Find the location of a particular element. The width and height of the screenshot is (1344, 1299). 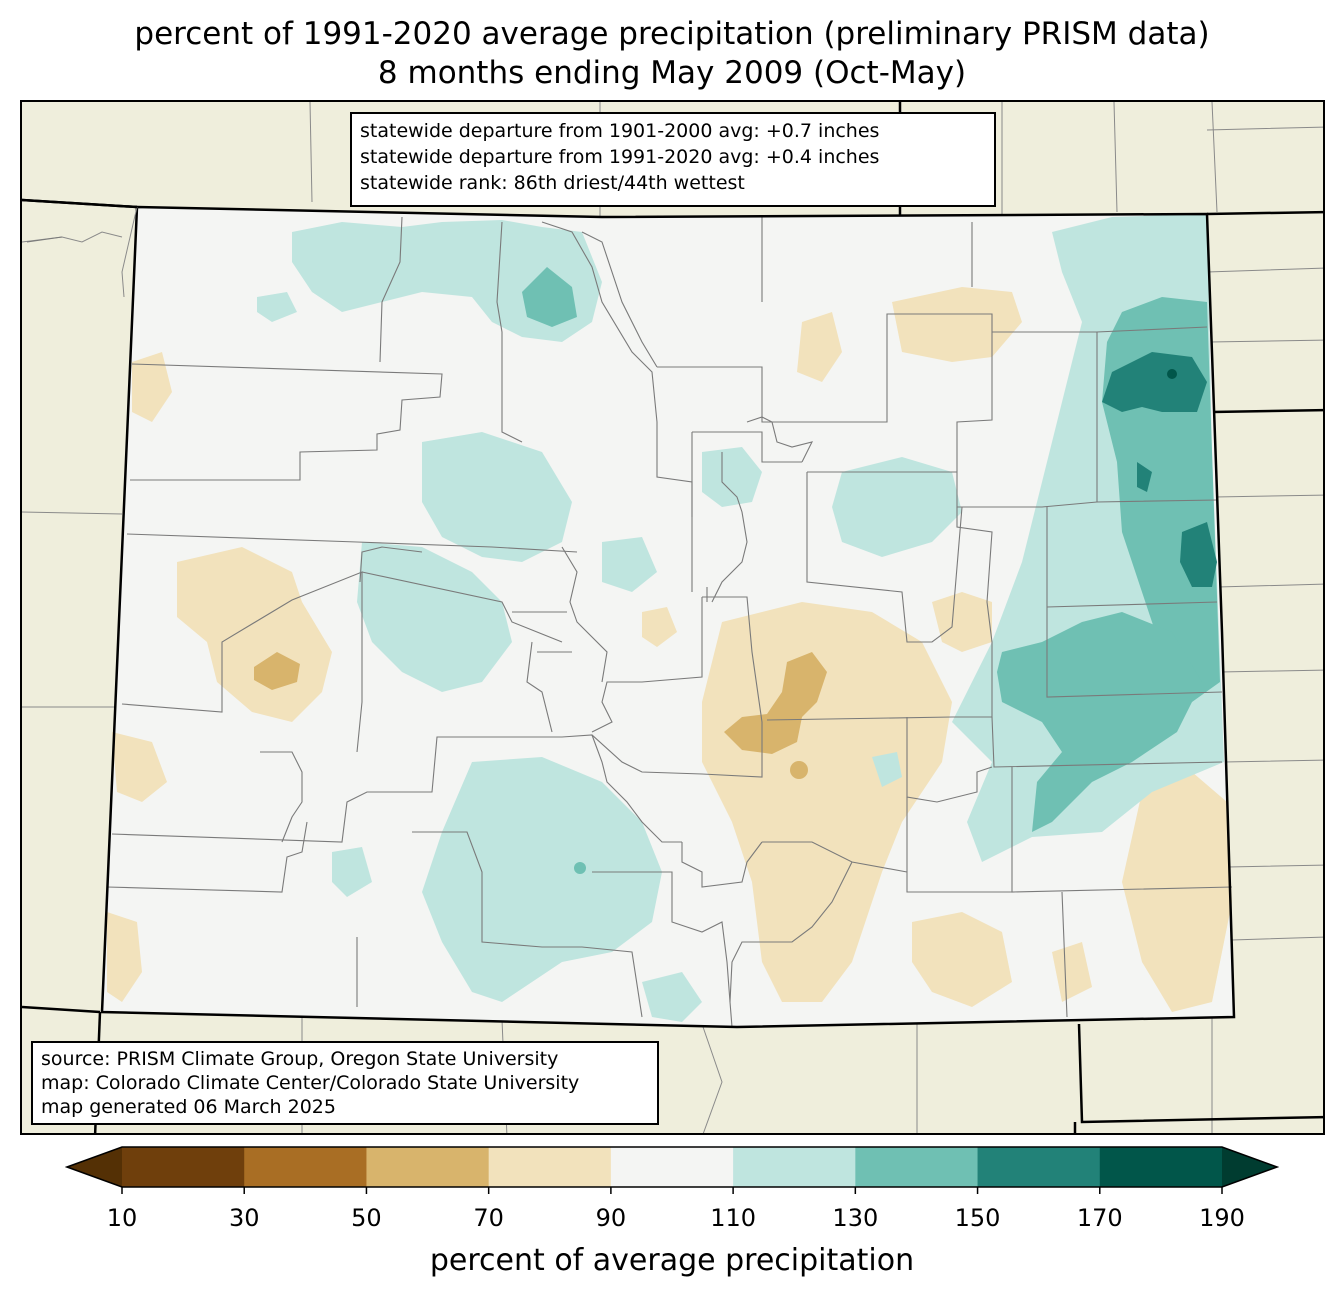

colorbar-over-arrow is located at coordinates (1249, 1167).